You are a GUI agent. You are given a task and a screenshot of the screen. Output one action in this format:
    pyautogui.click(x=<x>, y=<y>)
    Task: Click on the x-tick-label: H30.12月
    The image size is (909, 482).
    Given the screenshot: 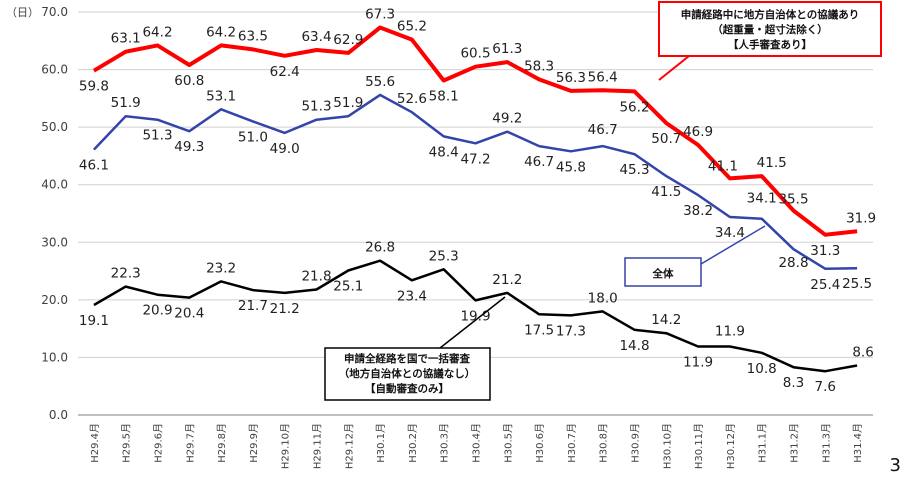 What is the action you would take?
    pyautogui.click(x=731, y=446)
    